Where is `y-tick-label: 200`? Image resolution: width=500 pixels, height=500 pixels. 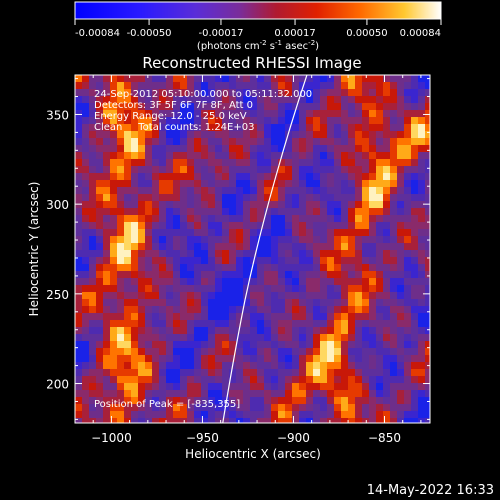 y-tick-label: 200 is located at coordinates (57, 385).